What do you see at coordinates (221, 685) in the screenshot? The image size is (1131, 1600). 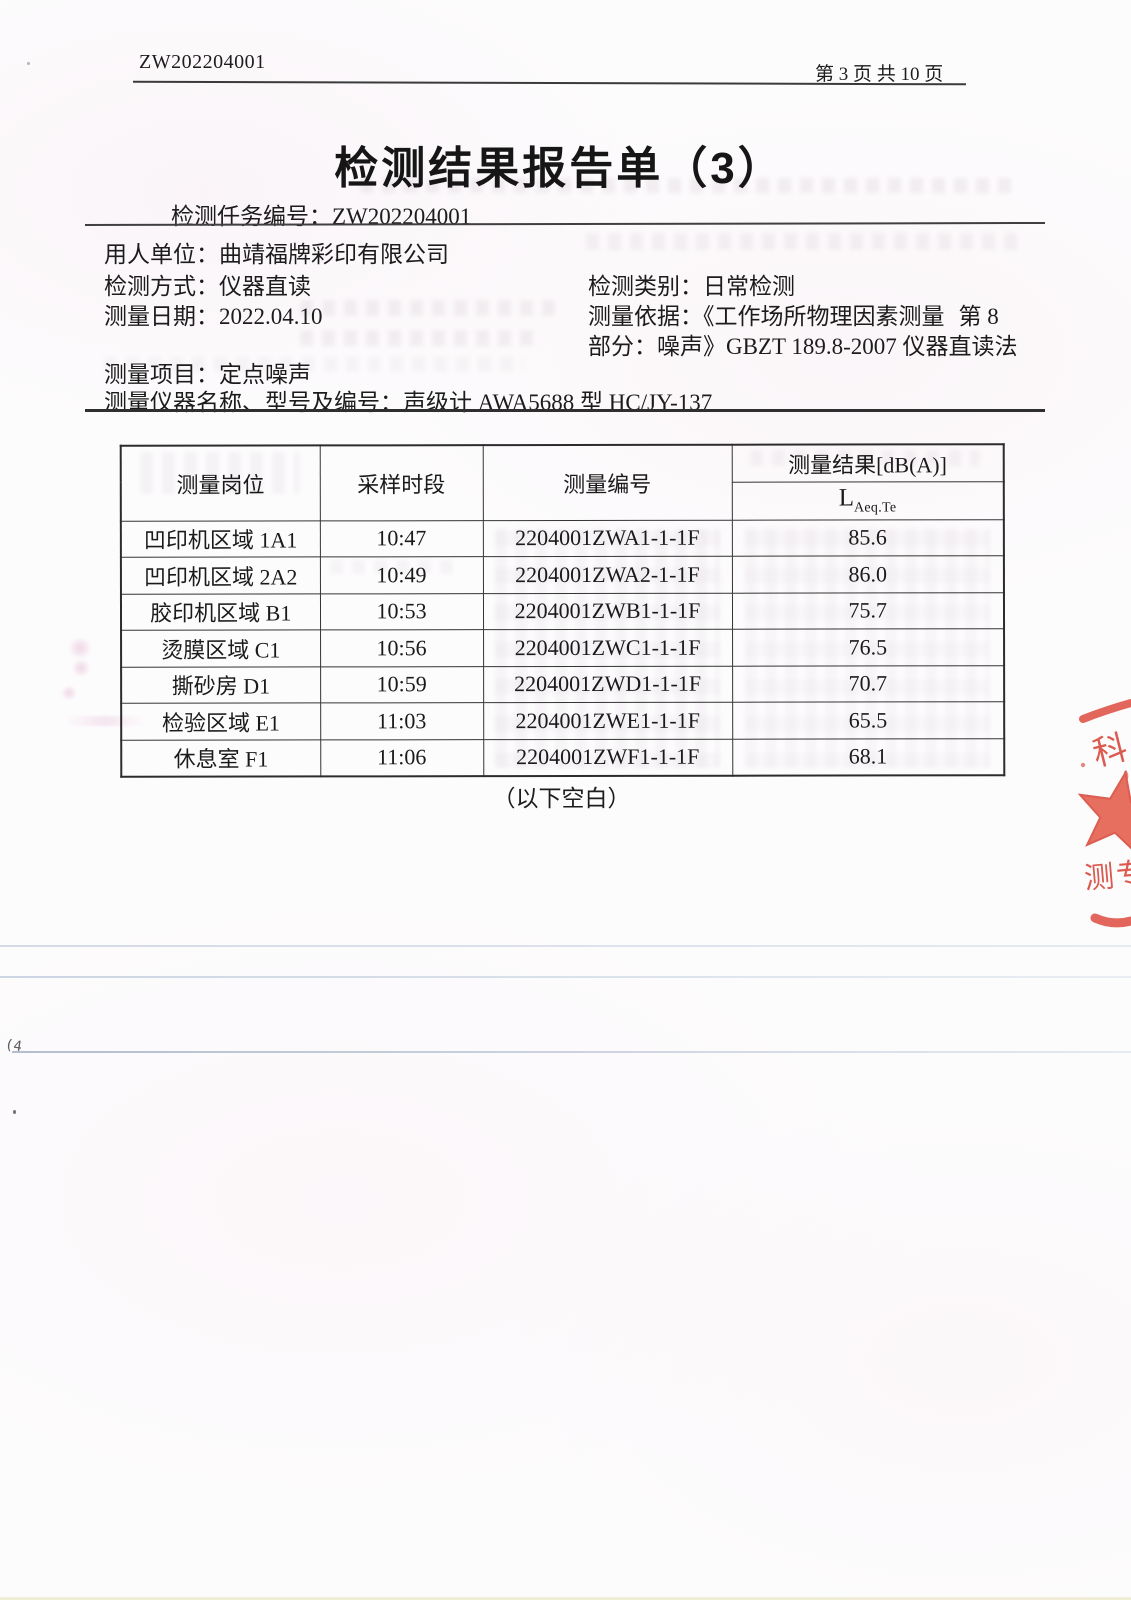 I see `cell-position: 撕砂房 D1` at bounding box center [221, 685].